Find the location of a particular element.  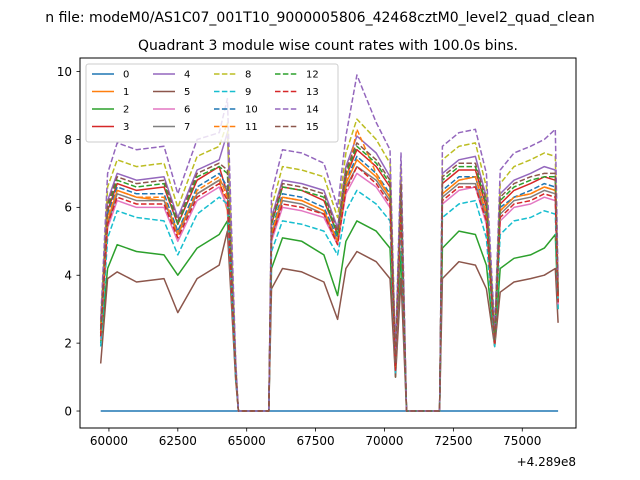

y-tick-label: 10 is located at coordinates (64, 72).